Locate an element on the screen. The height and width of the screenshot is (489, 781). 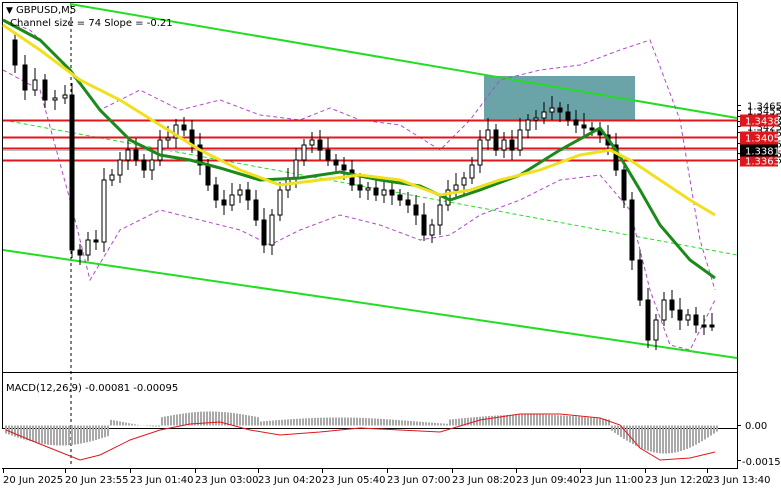
macd-pane is located at coordinates (361, 436).